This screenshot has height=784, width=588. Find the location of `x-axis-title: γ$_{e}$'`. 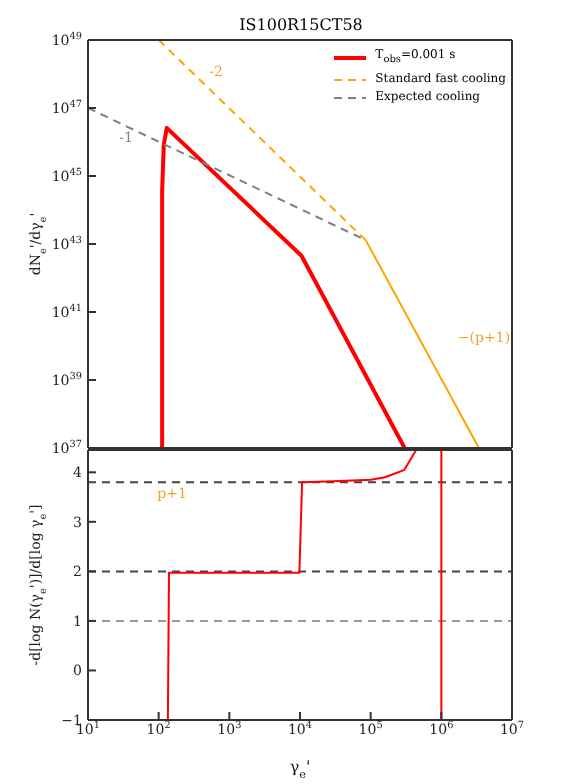

x-axis-title: γ$_{e}$' is located at coordinates (300, 770).